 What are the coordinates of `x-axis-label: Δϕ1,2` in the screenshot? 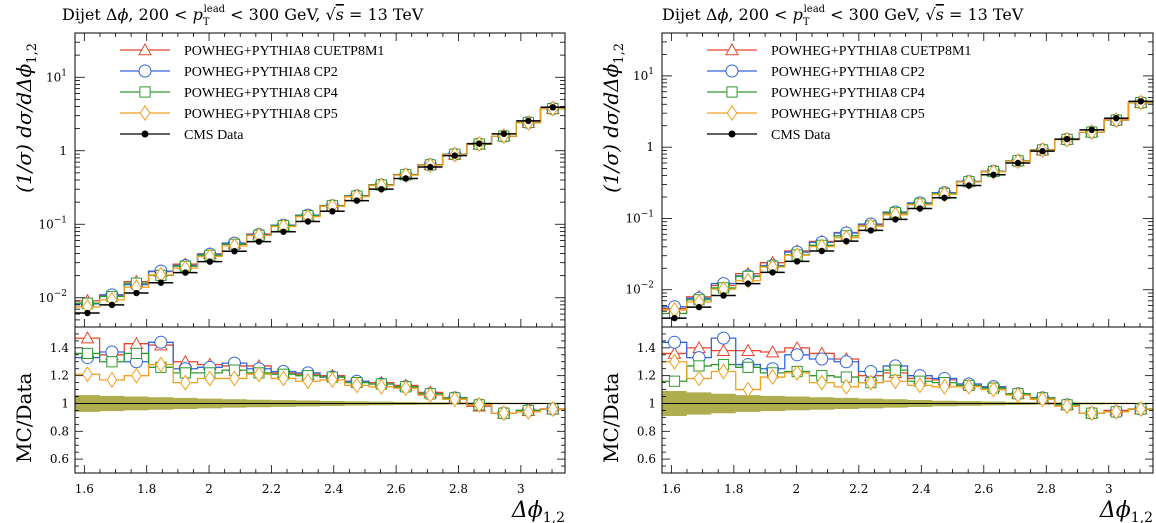 It's located at (538, 510).